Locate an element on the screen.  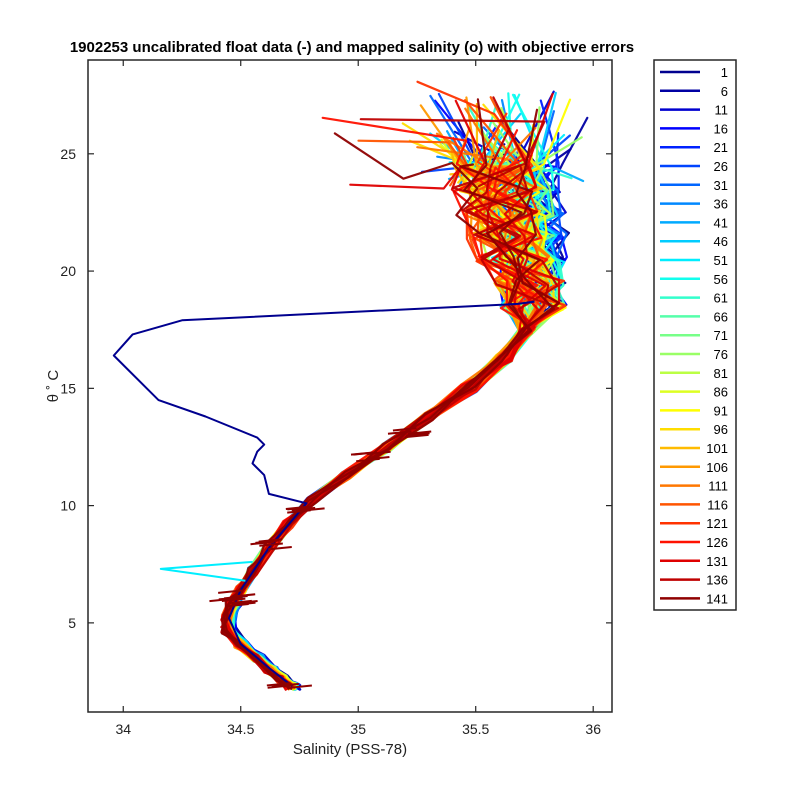
y-tick-label: 15 is located at coordinates (68, 388).